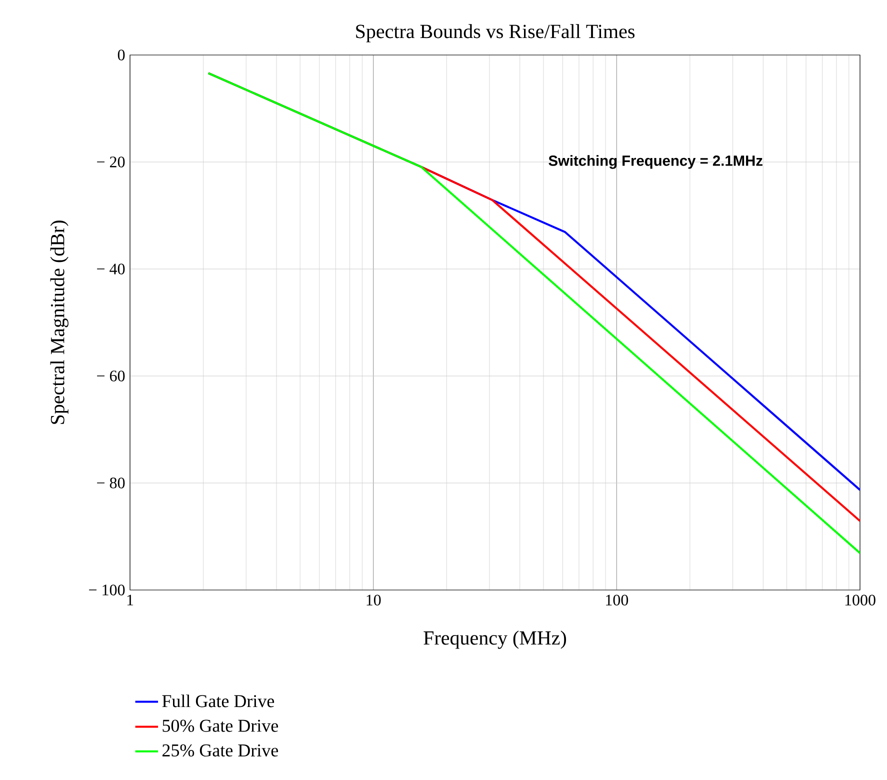 The image size is (887, 780). Describe the element at coordinates (220, 726) in the screenshot. I see `legend-label: 50% Gate Drive` at that location.